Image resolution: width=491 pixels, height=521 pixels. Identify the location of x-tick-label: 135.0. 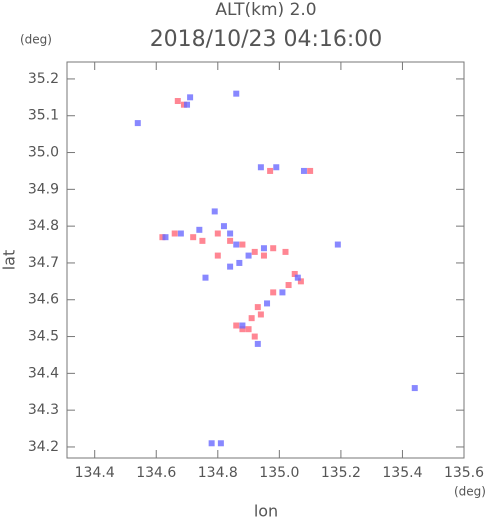
(279, 473).